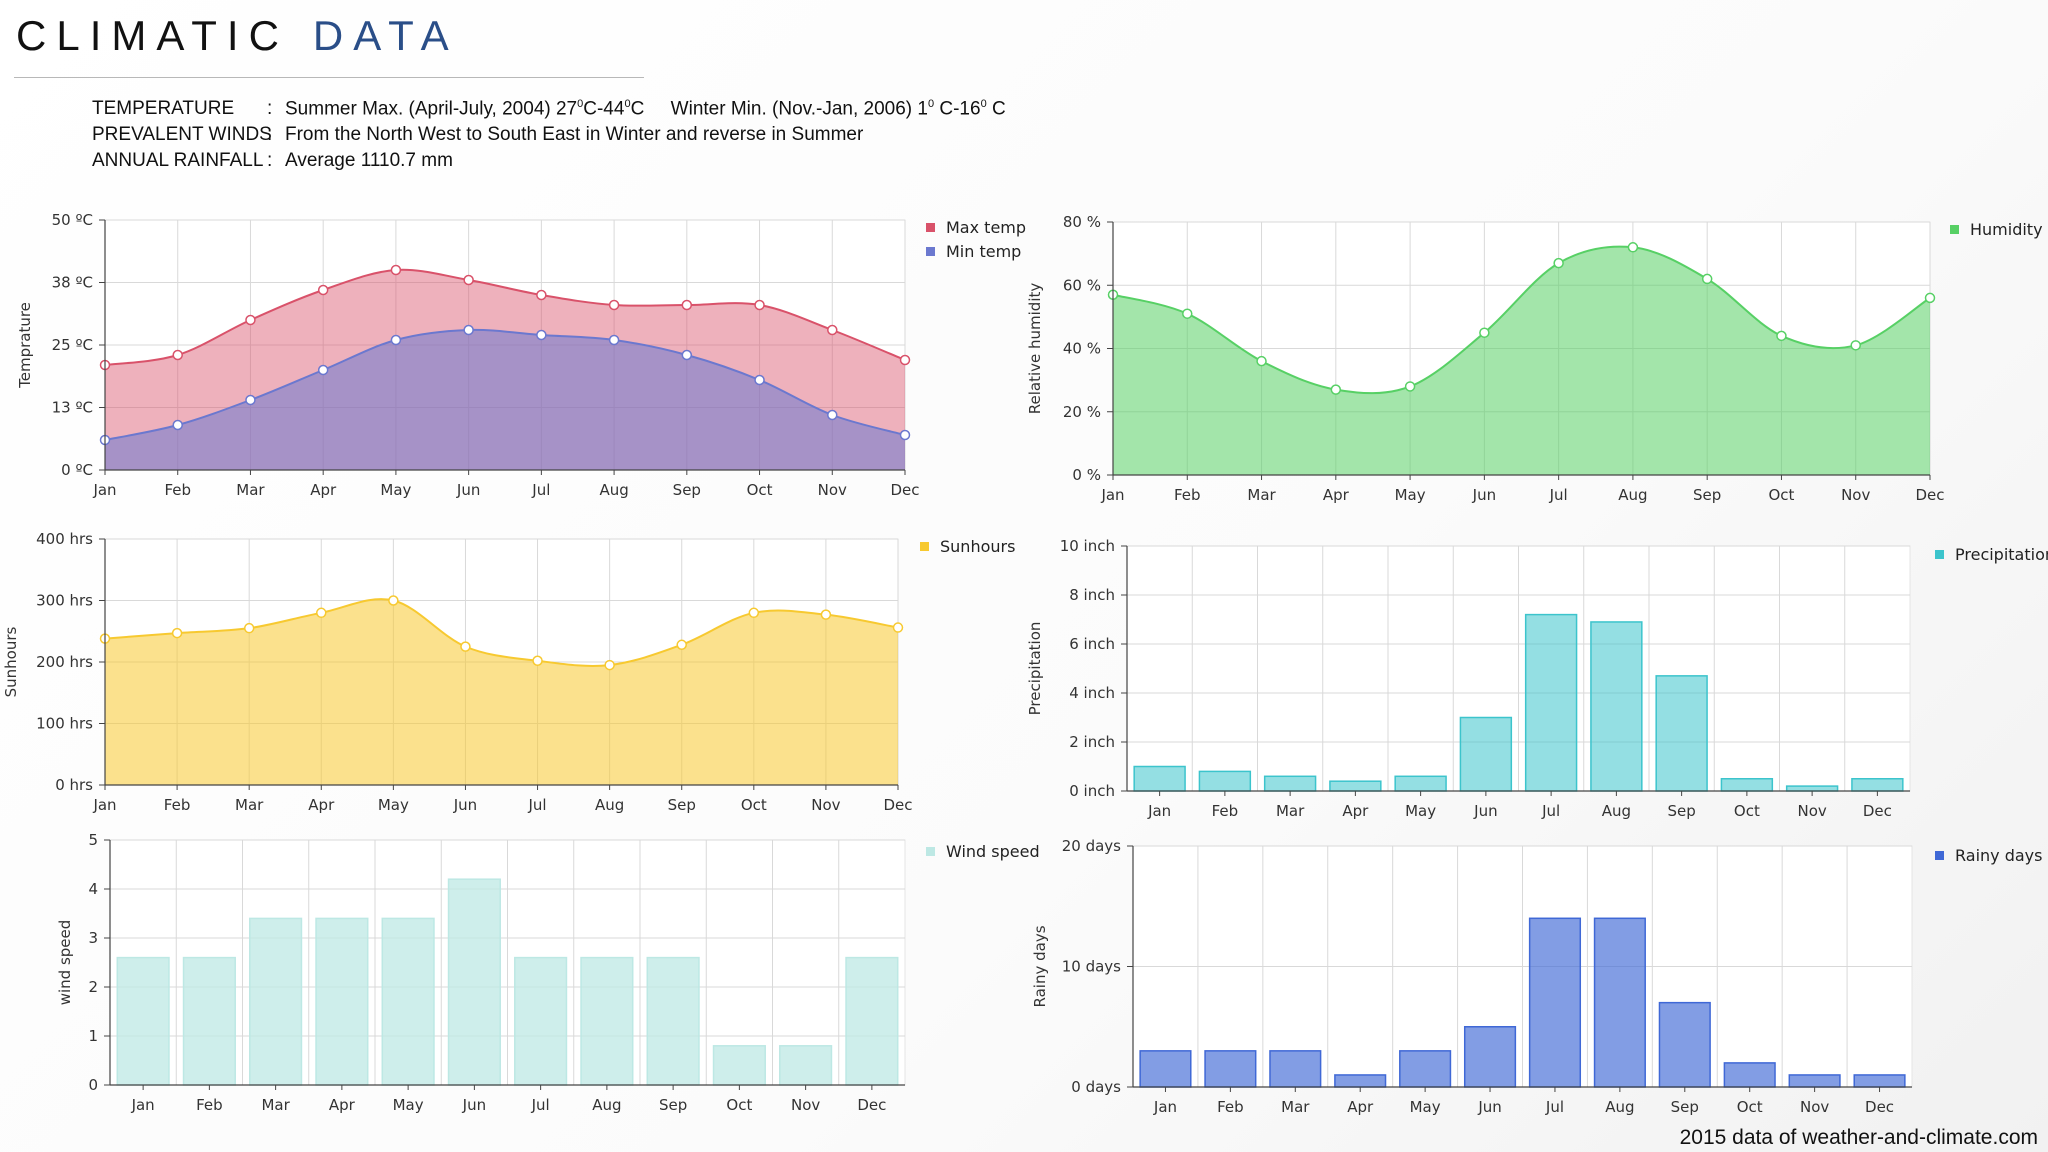 This screenshot has width=2048, height=1152. What do you see at coordinates (72, 345) in the screenshot?
I see `y-tick-label: 25 ºC` at bounding box center [72, 345].